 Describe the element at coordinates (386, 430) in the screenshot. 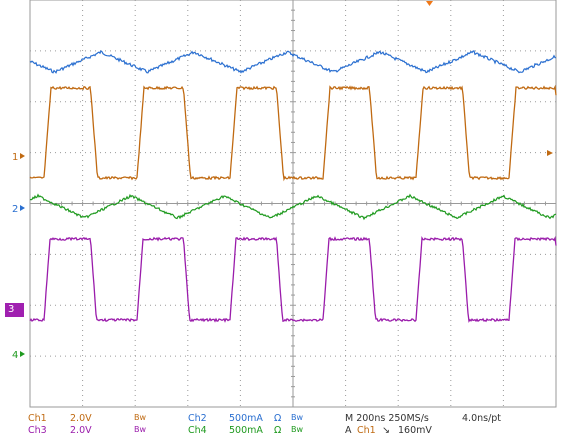

I see `trigger-slope-icon: ↘` at that location.